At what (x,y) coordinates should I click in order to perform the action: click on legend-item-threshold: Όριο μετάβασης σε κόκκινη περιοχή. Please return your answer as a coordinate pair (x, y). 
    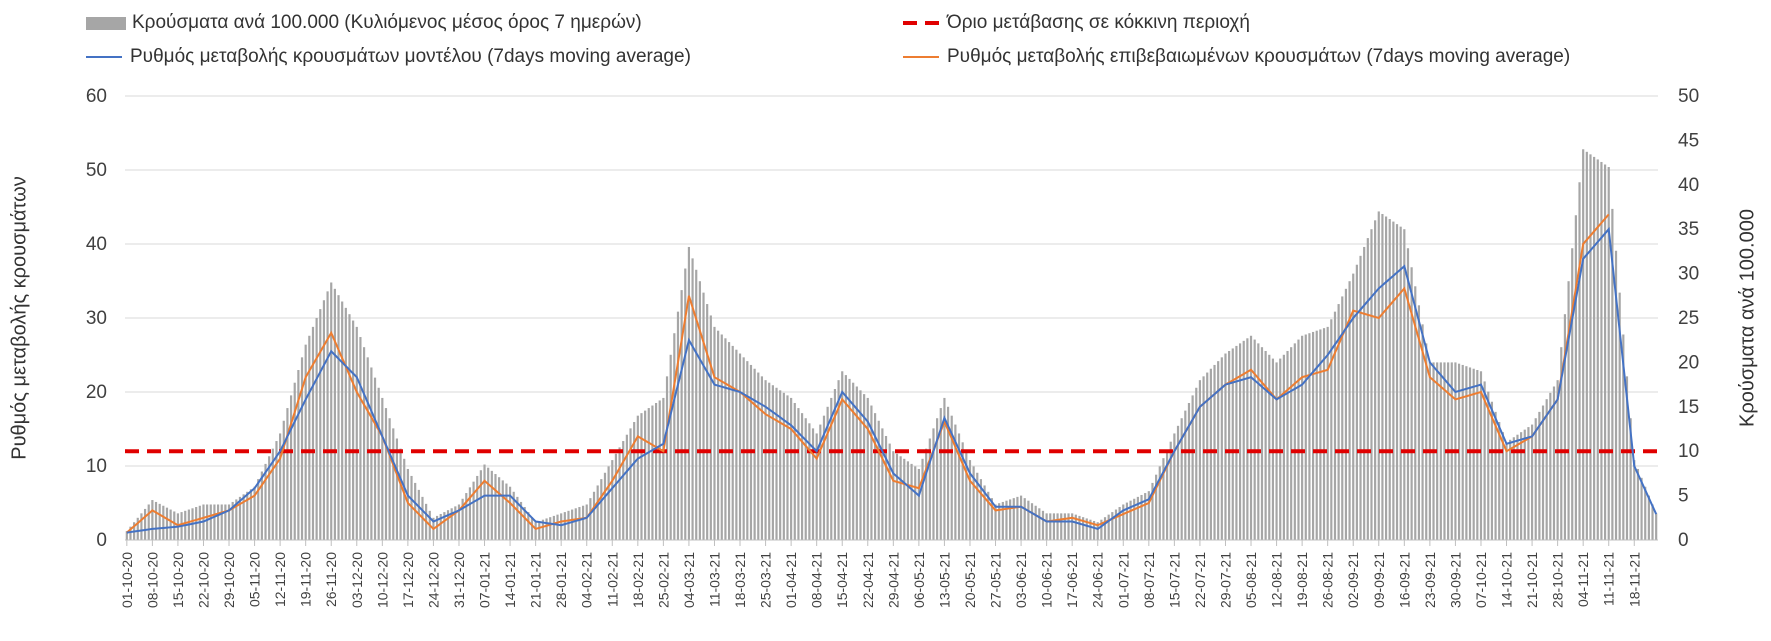
    Looking at the image, I should click on (1076, 23).